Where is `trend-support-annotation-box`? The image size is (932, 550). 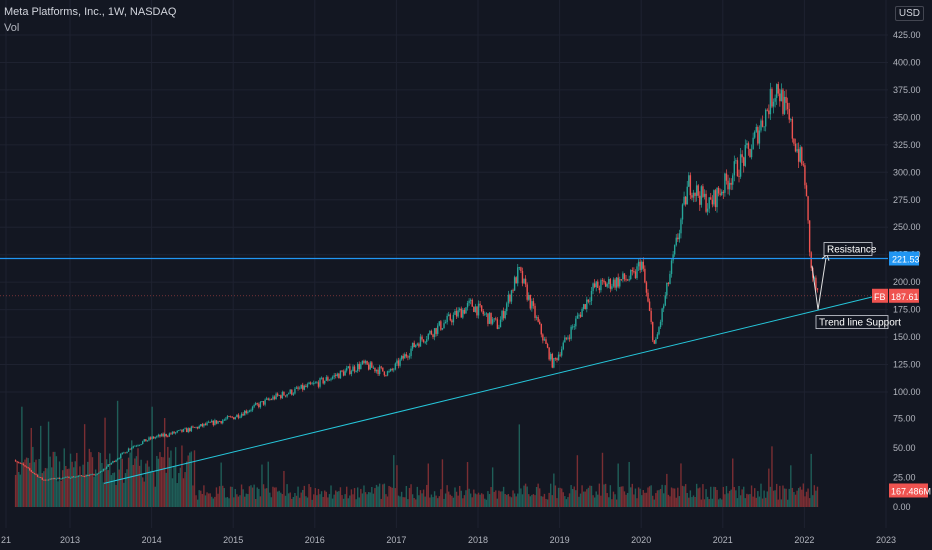
trend-support-annotation-box is located at coordinates (852, 322).